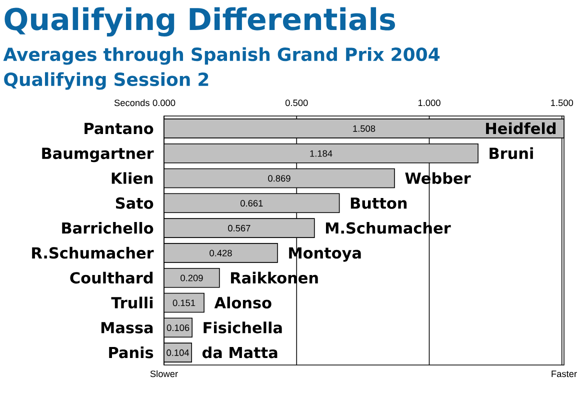  Describe the element at coordinates (98, 155) in the screenshot. I see `y-tick-label: Baumgartner` at that location.